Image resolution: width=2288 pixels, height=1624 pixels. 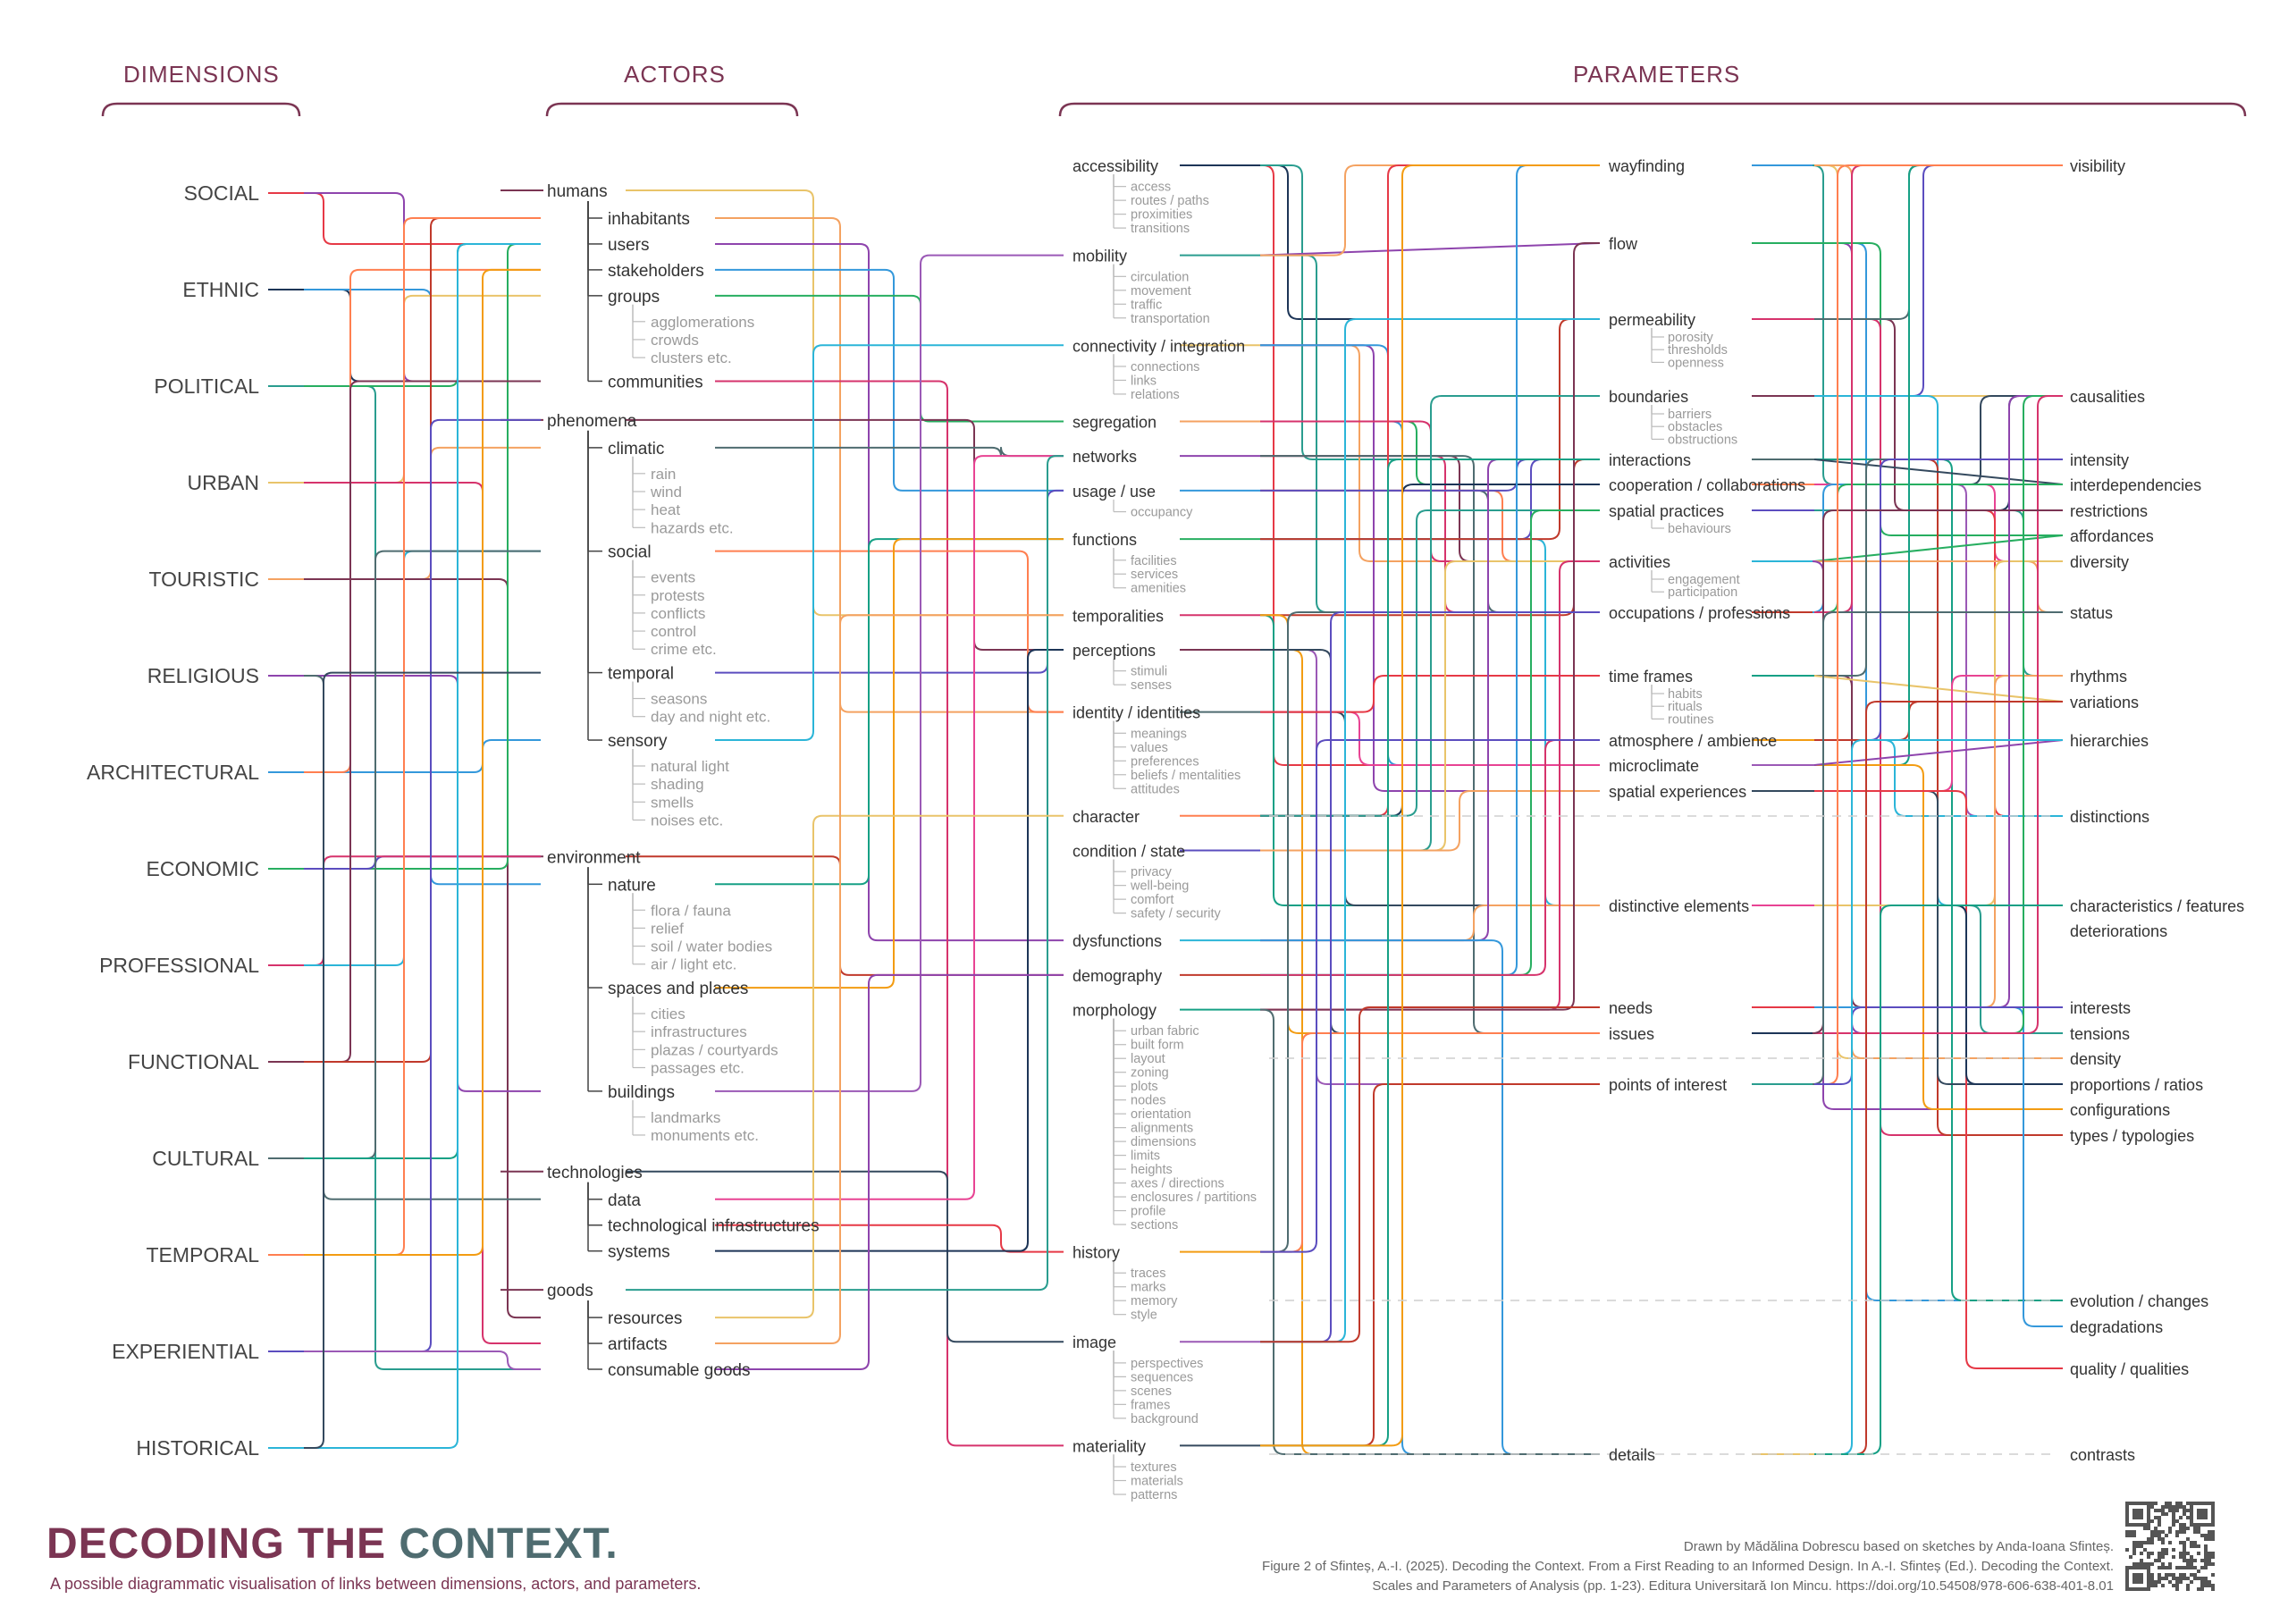 What do you see at coordinates (2137, 1085) in the screenshot?
I see `parameter-label: proportions / ratios` at bounding box center [2137, 1085].